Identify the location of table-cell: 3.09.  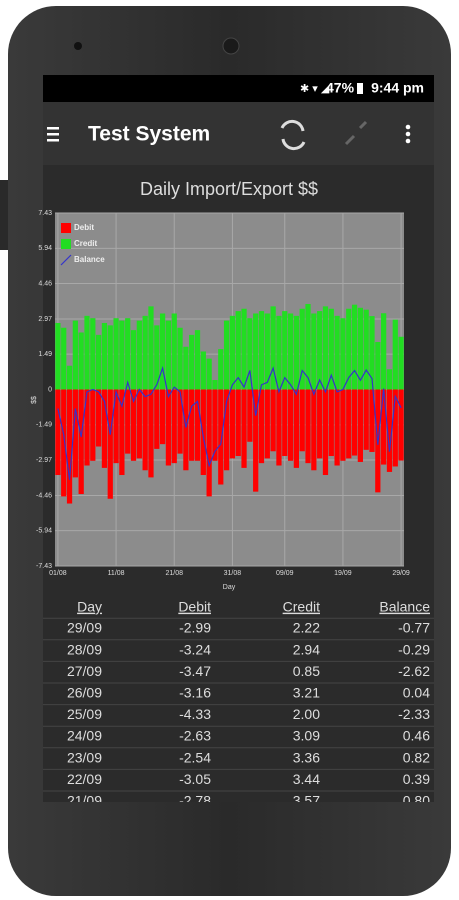
(306, 736).